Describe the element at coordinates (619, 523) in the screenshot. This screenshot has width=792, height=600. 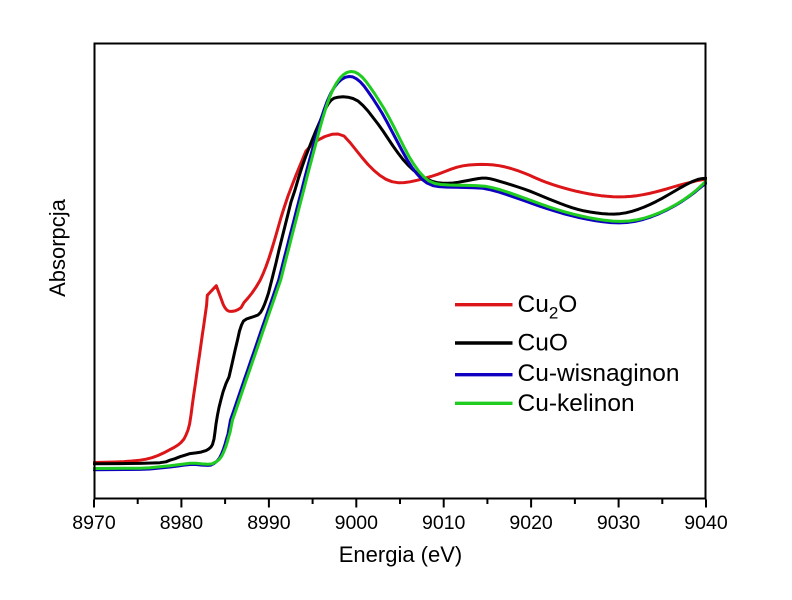
I see `svg-text: 9030` at that location.